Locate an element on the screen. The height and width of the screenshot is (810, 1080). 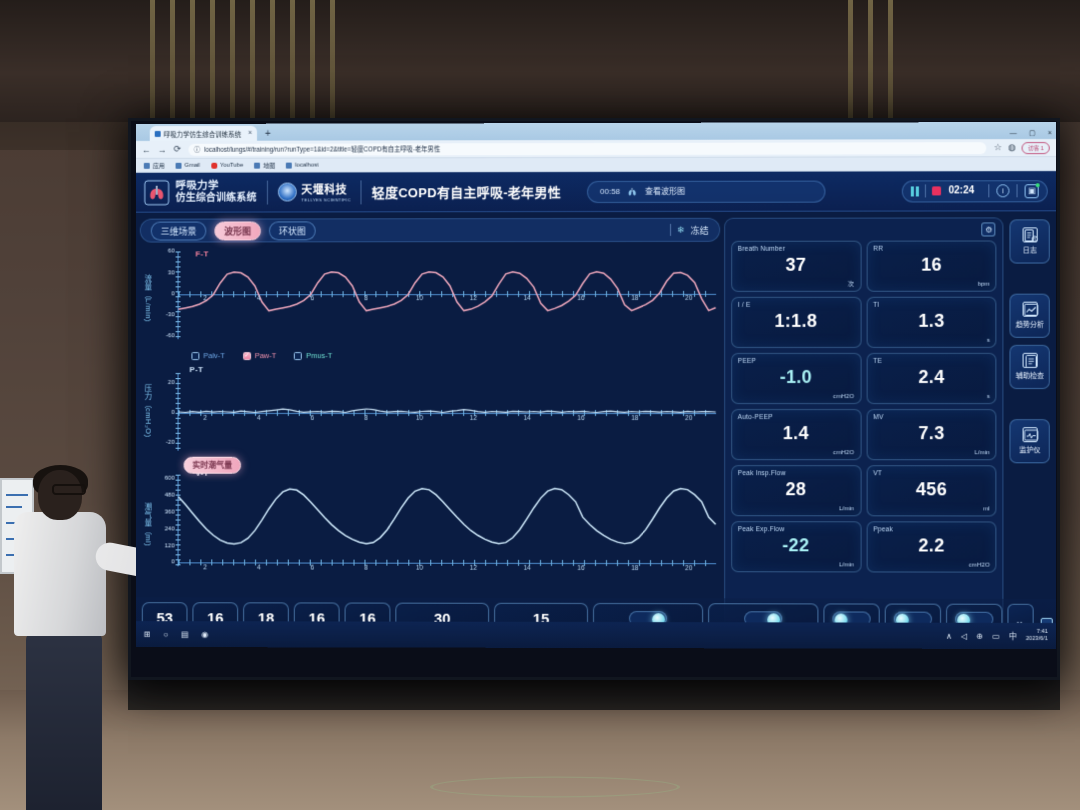
tab-loop-chart: 环状图 is located at coordinates (292, 230).